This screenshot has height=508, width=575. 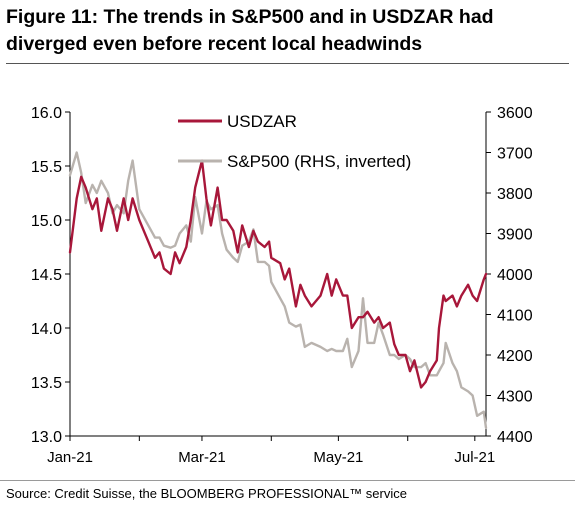 I want to click on left-axis-tick-label: 15.0, so click(x=46, y=221).